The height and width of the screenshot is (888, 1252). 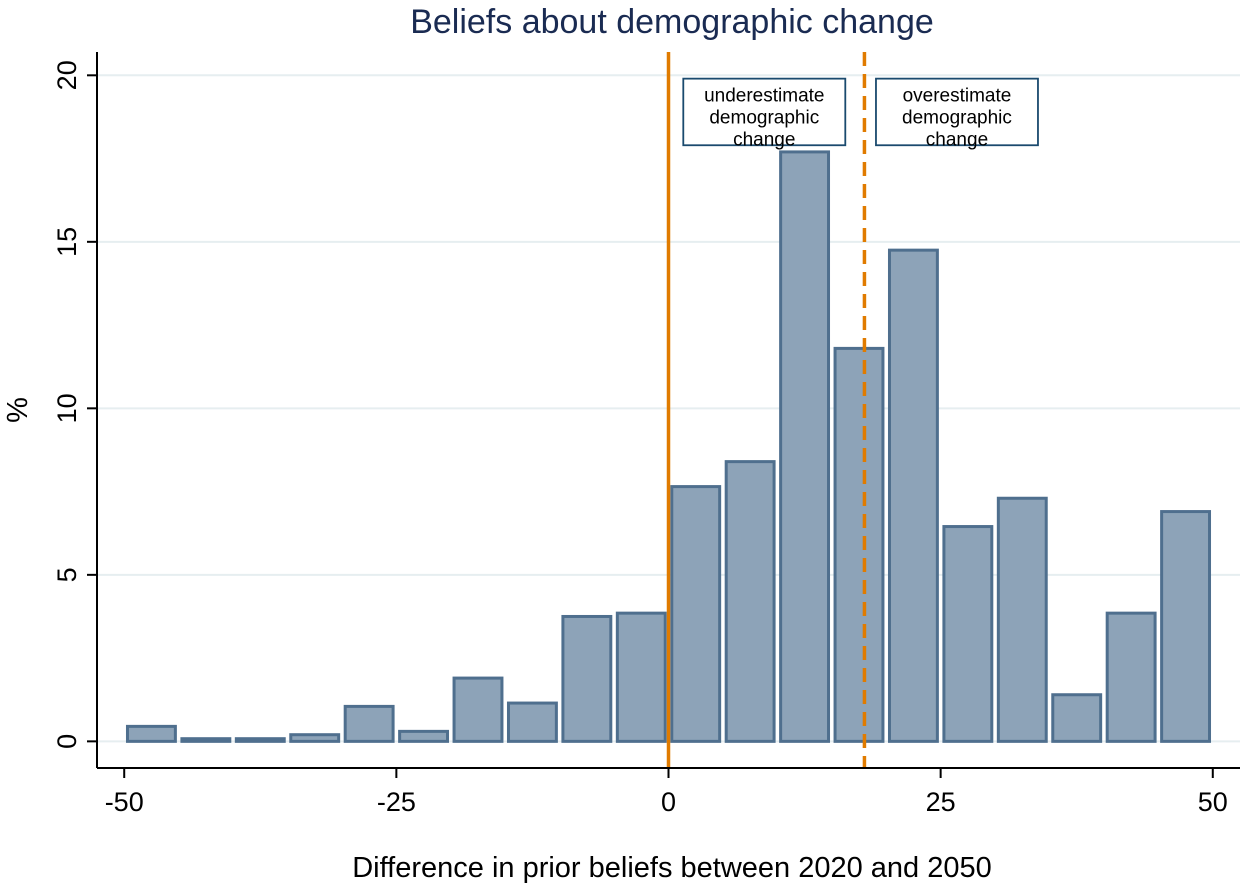 I want to click on y-tick-label: 15, so click(x=67, y=242).